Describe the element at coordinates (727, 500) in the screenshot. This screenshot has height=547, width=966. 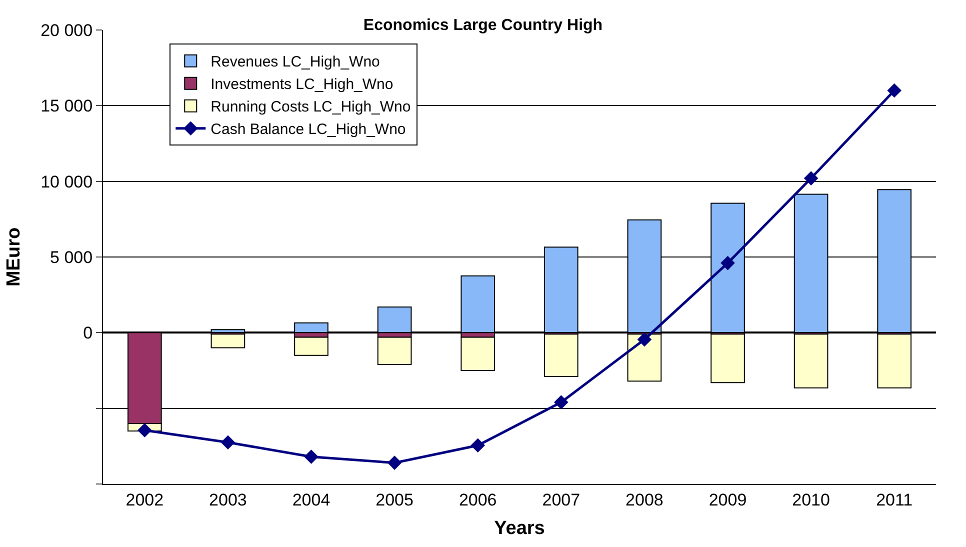
I see `x-tick-label: 2009` at that location.